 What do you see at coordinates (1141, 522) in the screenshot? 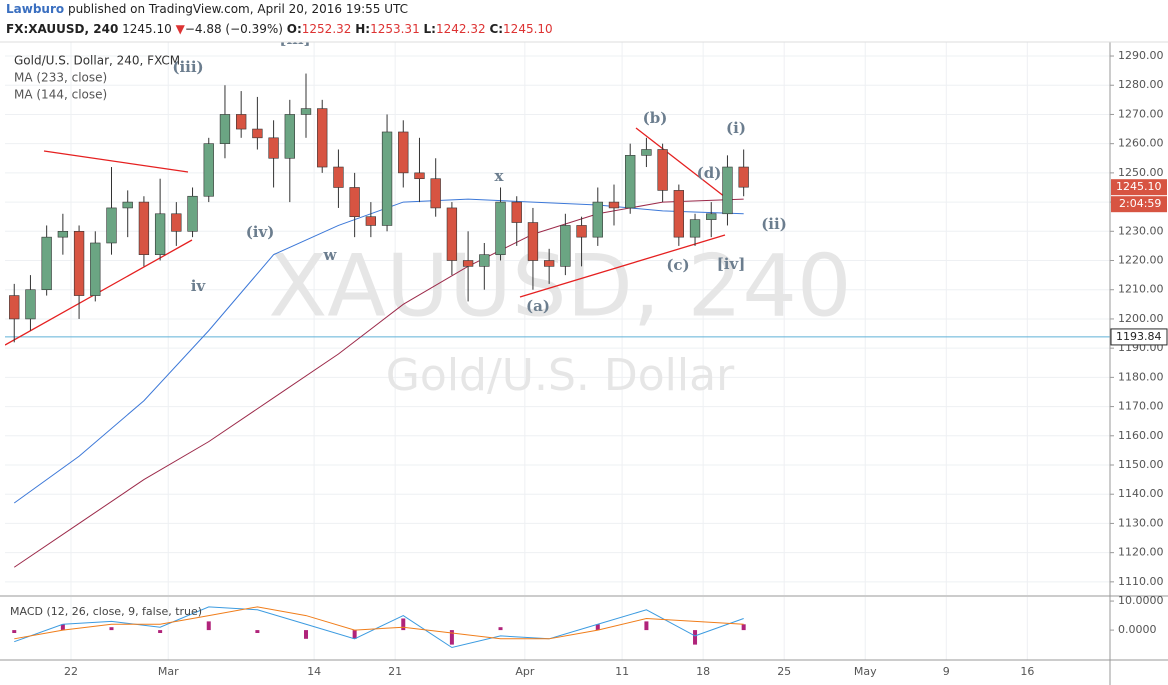
I see `y-tick-label: 1130.00` at bounding box center [1141, 522].